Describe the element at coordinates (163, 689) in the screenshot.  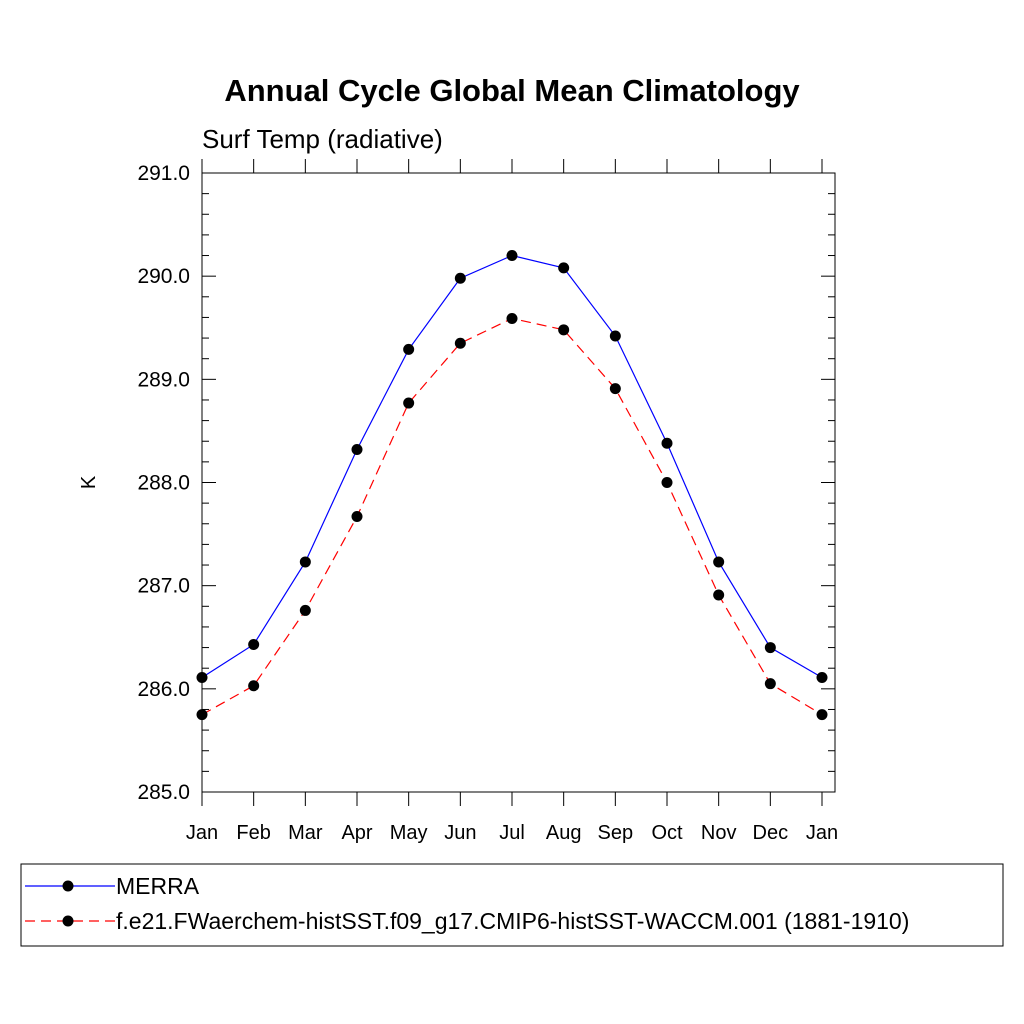
I see `y-tick-label: 286.0` at that location.